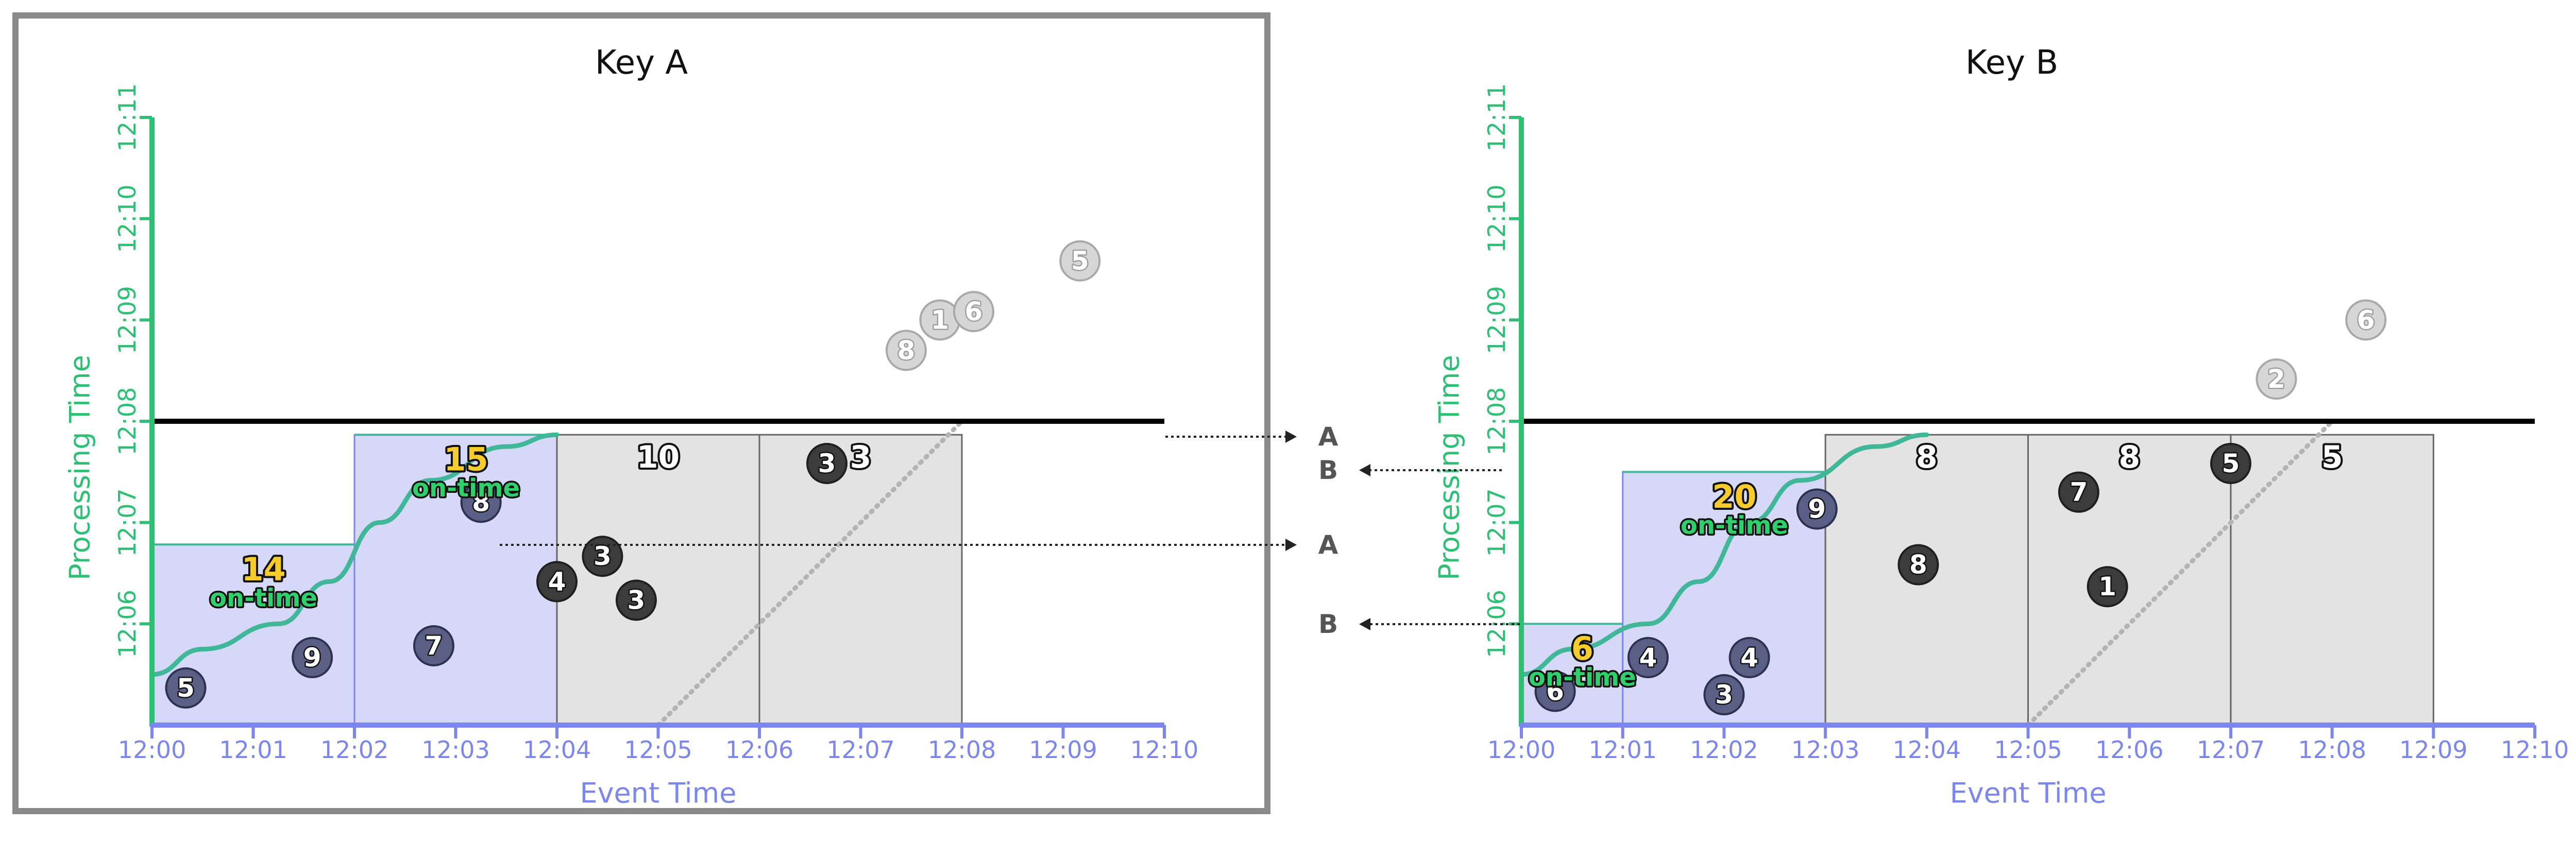 This screenshot has width=2576, height=842. I want to click on data-point-value: 2, so click(2276, 379).